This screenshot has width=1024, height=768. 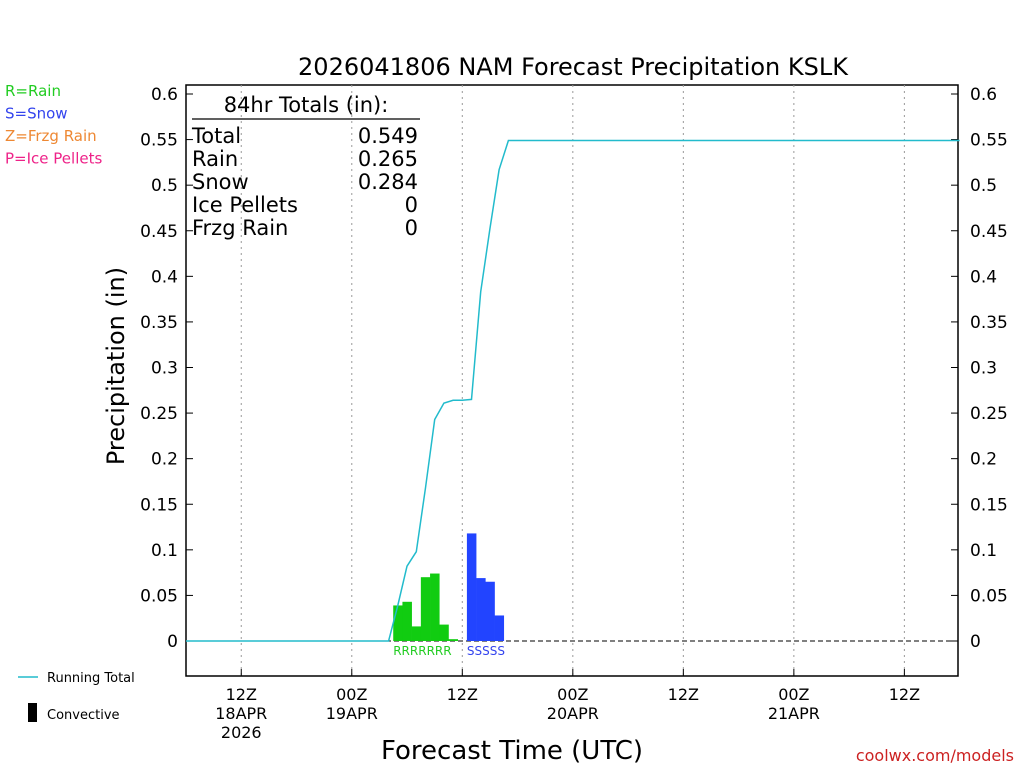 I want to click on totals-row-label: Total, so click(x=216, y=136).